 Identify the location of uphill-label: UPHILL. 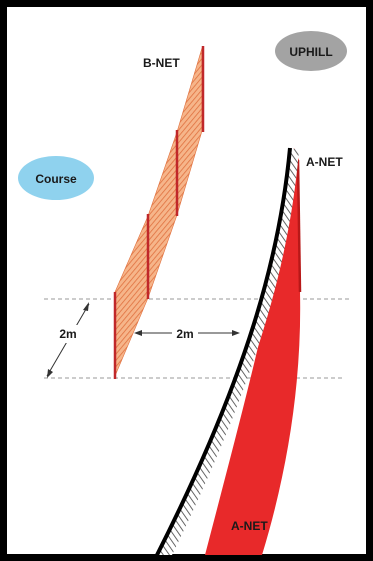
(310, 52).